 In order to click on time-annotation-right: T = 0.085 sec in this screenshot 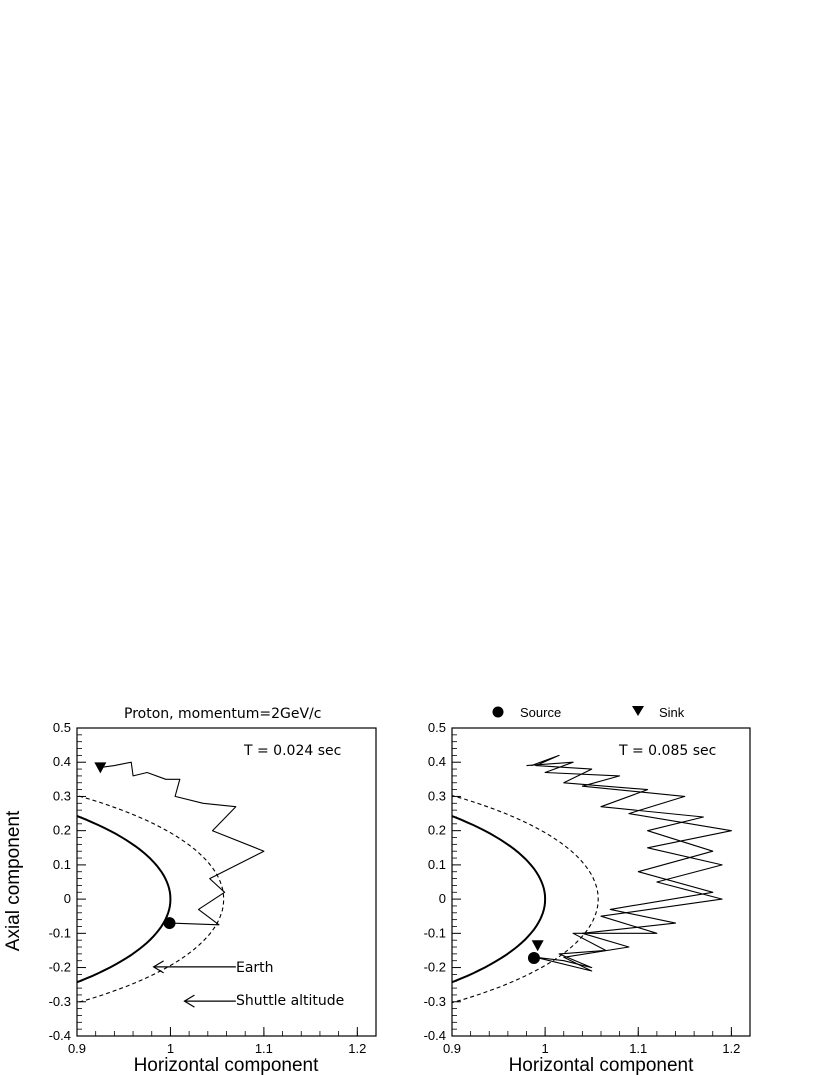, I will do `click(667, 751)`.